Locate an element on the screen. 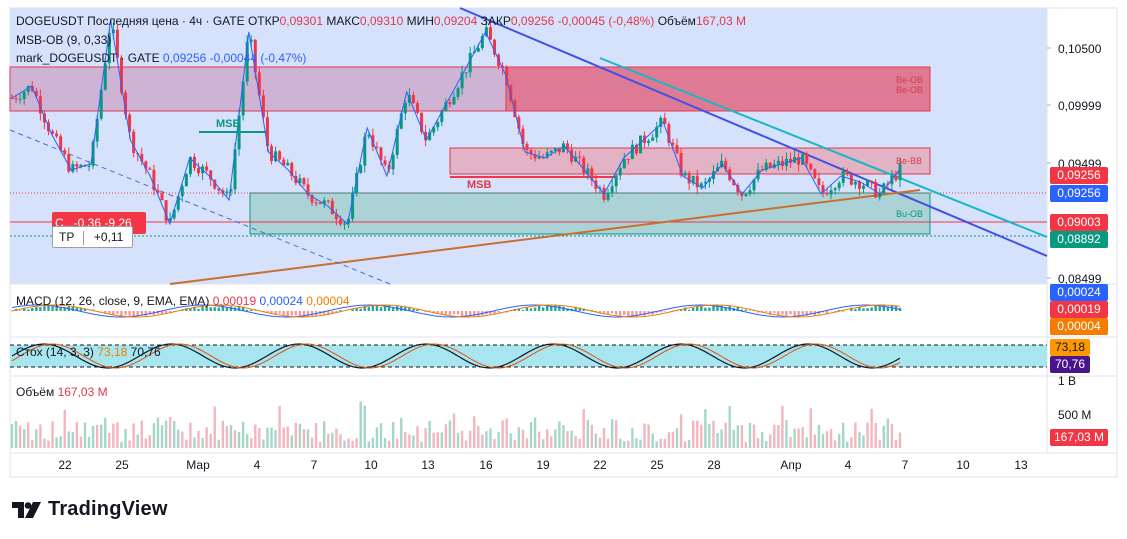 Image resolution: width=1127 pixels, height=539 pixels. interval: 4ч is located at coordinates (196, 21).